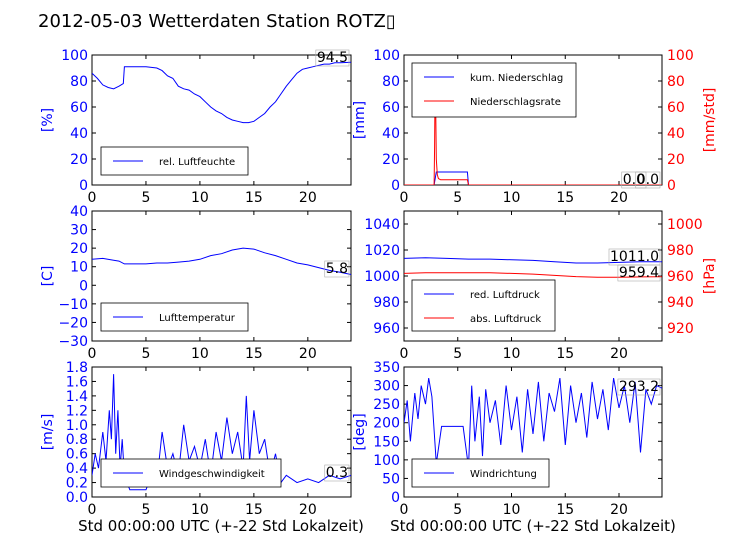 Image resolution: width=736 pixels, height=552 pixels. What do you see at coordinates (382, 277) in the screenshot?
I see `y-tick-label: 1000` at bounding box center [382, 277].